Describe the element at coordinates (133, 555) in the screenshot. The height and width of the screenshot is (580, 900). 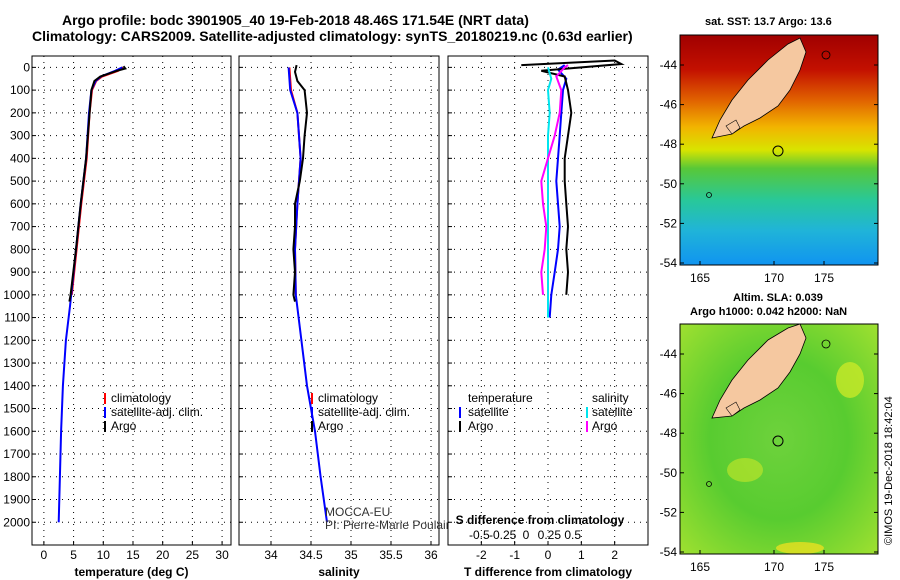
I see `x-tick-label: 15` at that location.